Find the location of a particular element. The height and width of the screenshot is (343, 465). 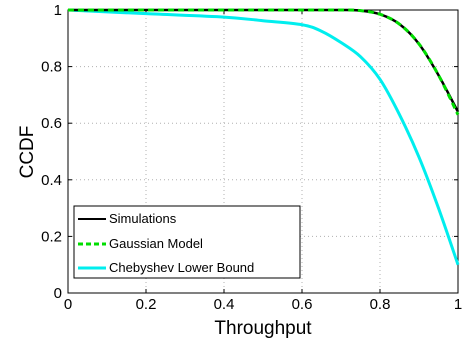

y-tick-label: 0.4 is located at coordinates (51, 180).